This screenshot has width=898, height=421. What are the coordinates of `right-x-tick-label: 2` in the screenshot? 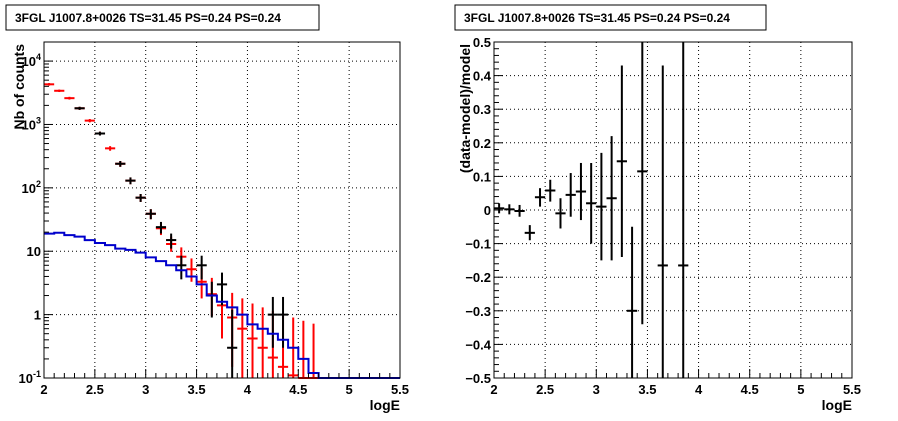 It's located at (493, 389).